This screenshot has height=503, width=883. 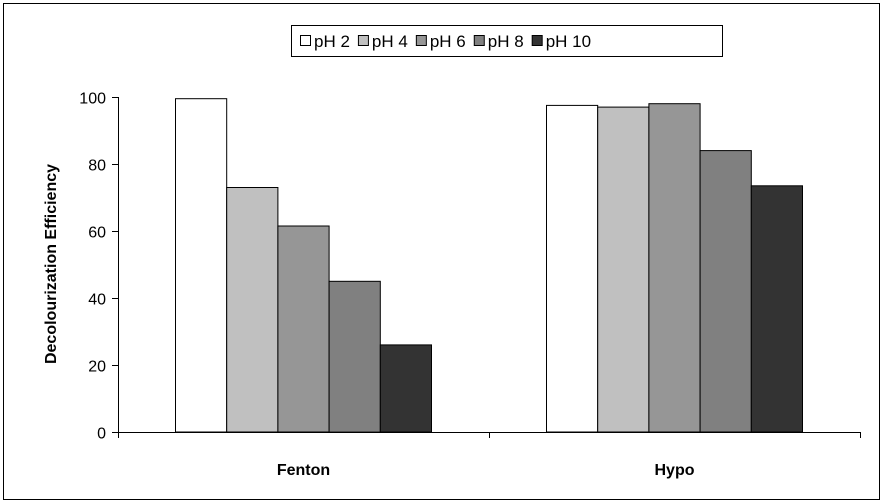 I want to click on legend: pH 2 pH 4 pH 6 pH 8 pH 10, so click(x=507, y=41).